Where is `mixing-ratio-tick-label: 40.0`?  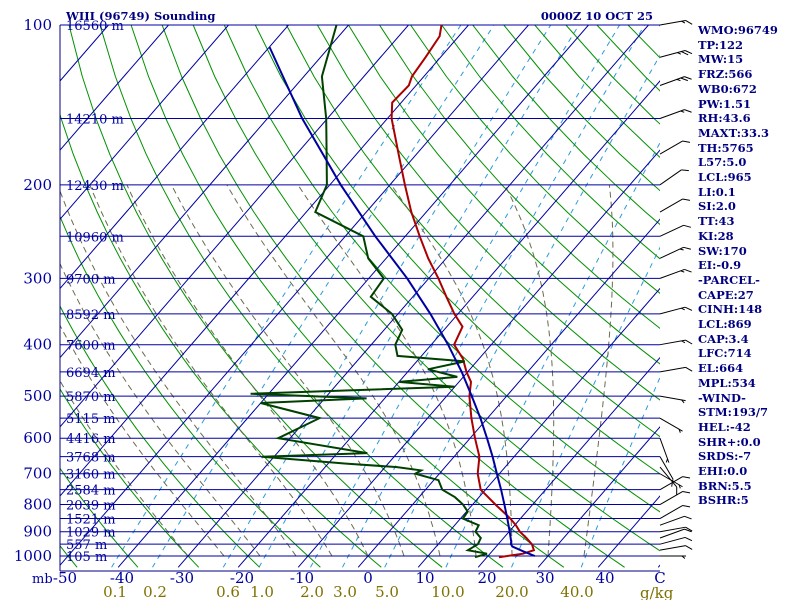 mixing-ratio-tick-label: 40.0 is located at coordinates (576, 591).